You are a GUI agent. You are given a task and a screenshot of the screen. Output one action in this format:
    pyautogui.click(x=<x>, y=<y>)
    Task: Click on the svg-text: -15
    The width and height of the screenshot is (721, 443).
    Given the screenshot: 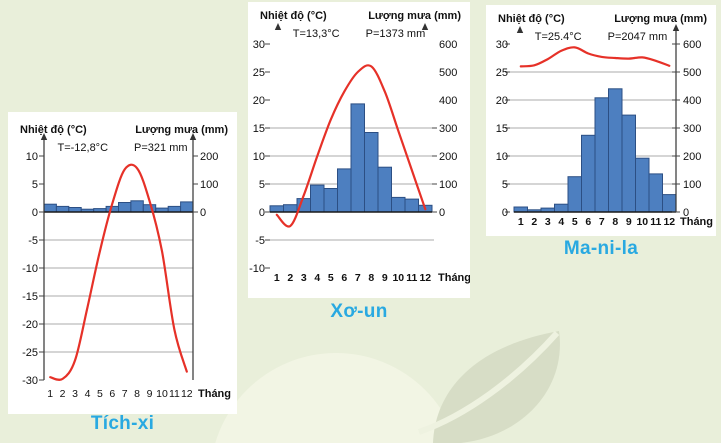 What is the action you would take?
    pyautogui.click(x=30, y=297)
    